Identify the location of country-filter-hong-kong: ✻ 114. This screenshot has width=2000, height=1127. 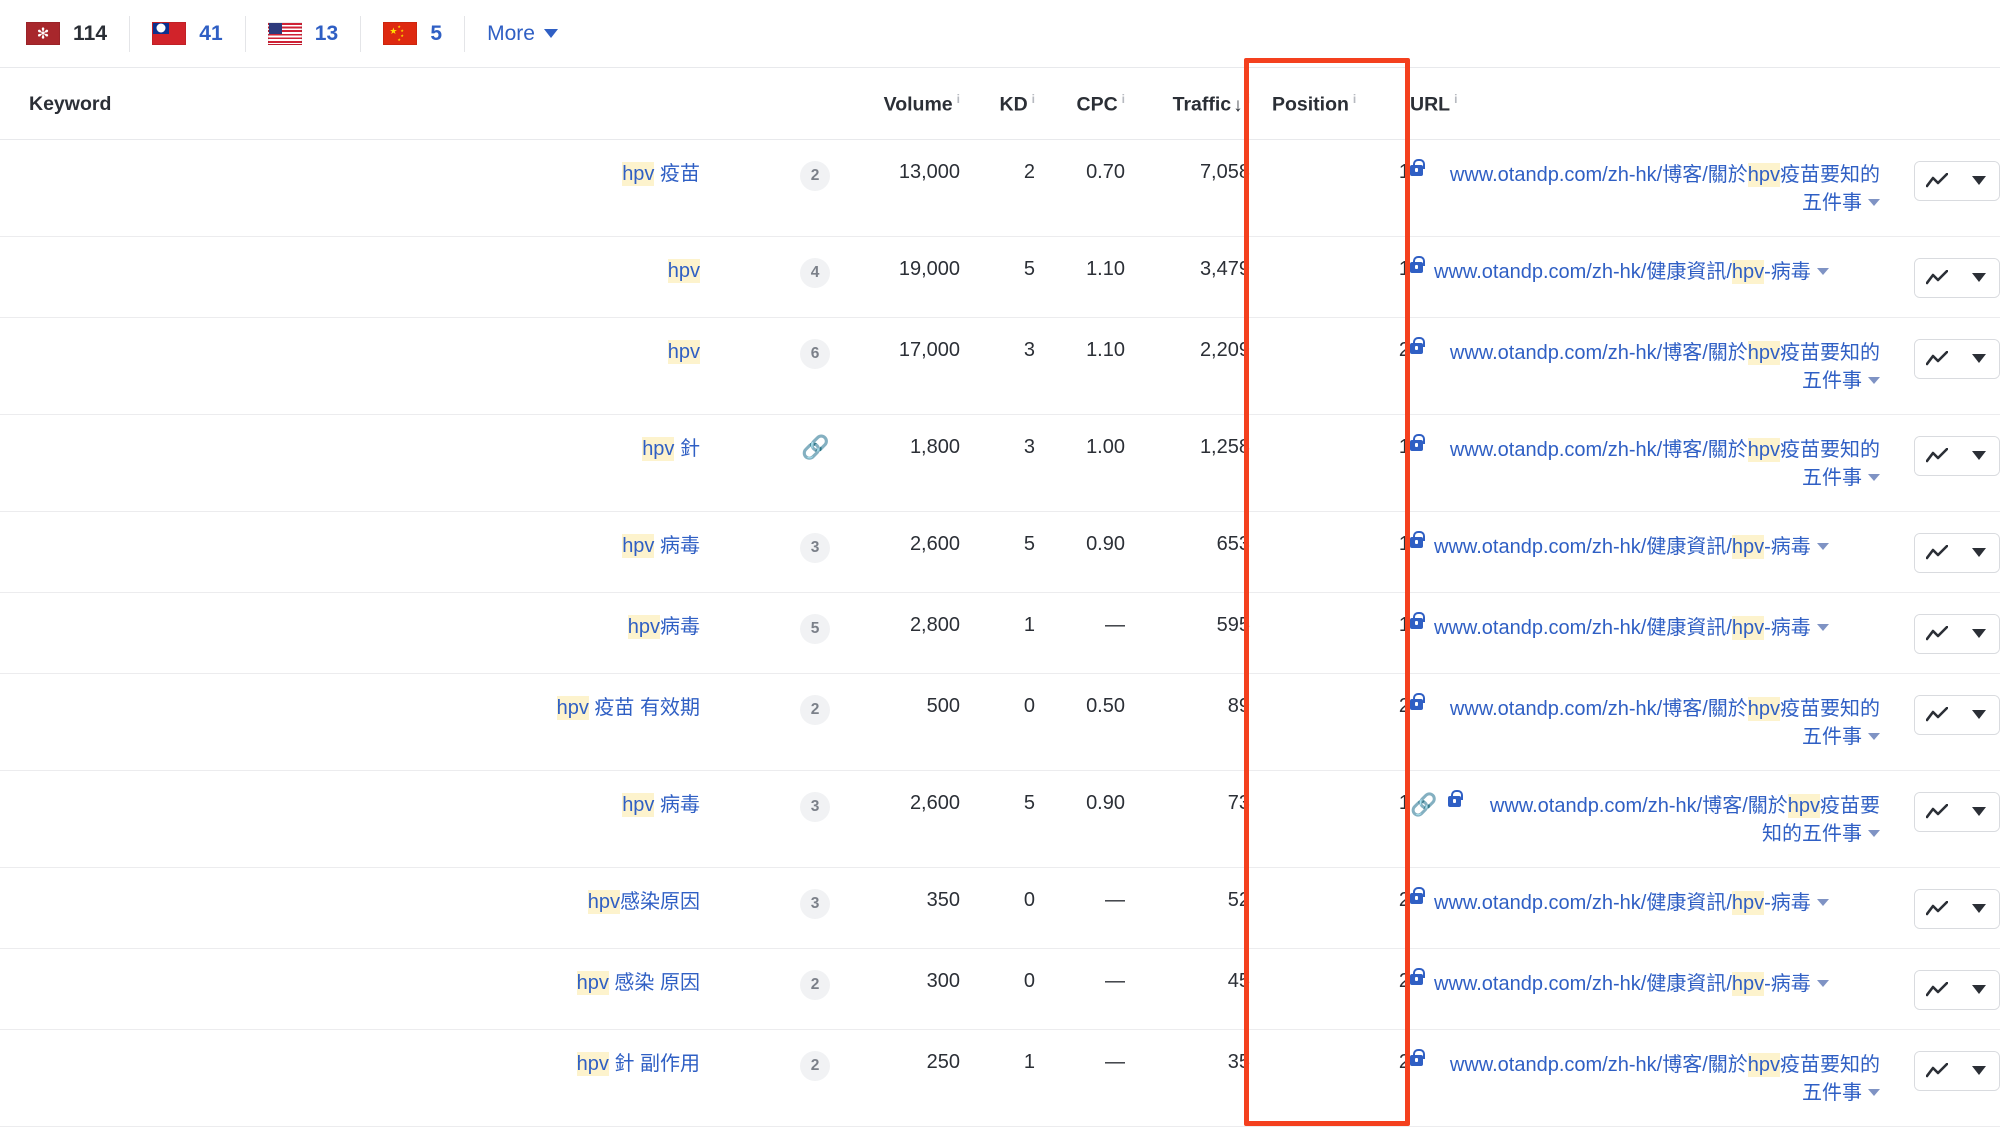
(78, 33).